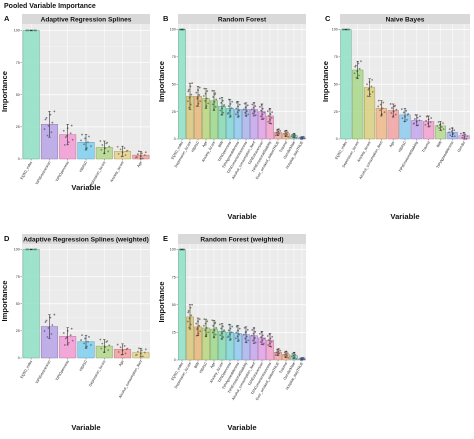 The image size is (474, 439). I want to click on figure-title: Pooled Variable Importance, so click(50, 6).